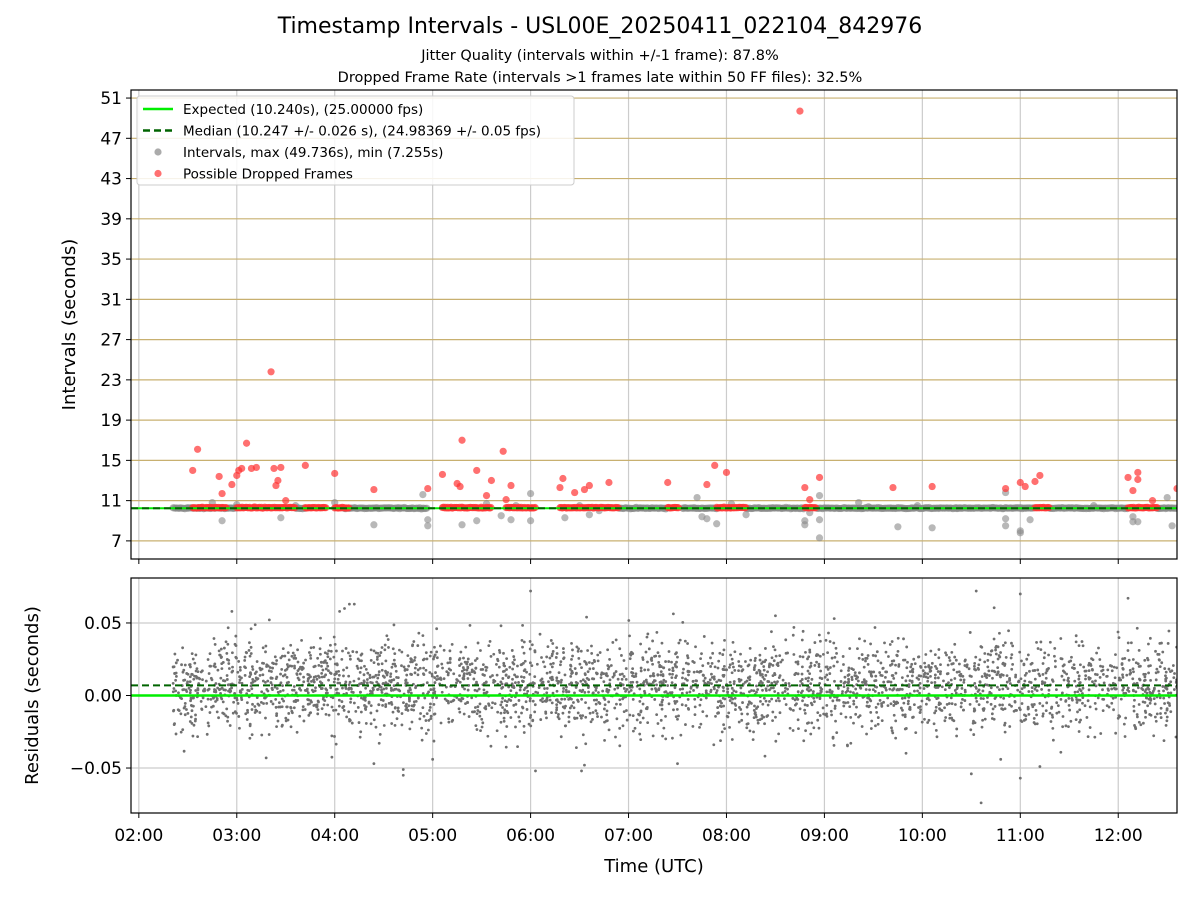 This screenshot has height=900, width=1200. I want to click on y-tick-label: 31, so click(111, 300).